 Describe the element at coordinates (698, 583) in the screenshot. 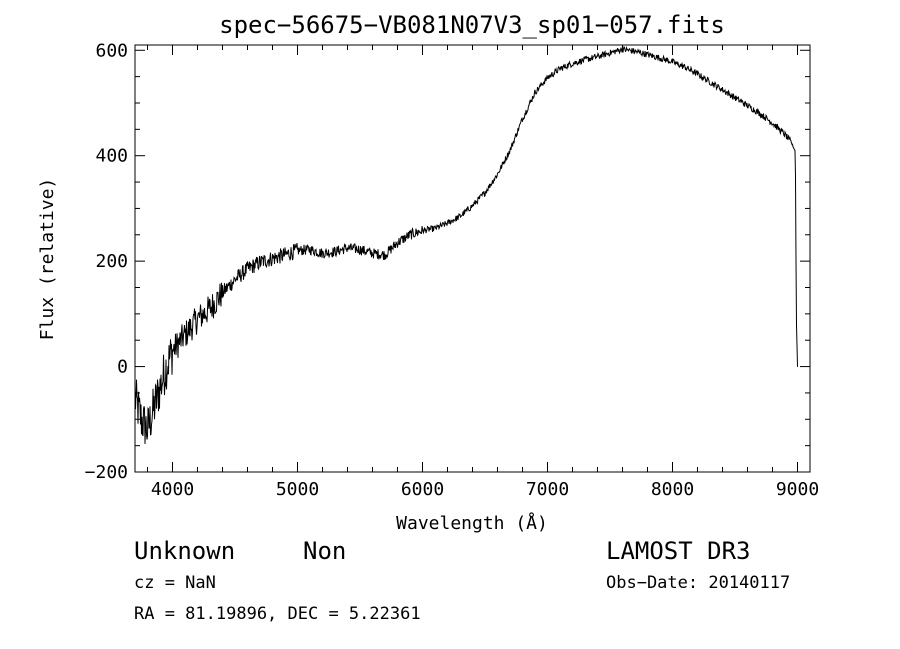

I see `obs-date: Obs−Date: 20140117` at that location.